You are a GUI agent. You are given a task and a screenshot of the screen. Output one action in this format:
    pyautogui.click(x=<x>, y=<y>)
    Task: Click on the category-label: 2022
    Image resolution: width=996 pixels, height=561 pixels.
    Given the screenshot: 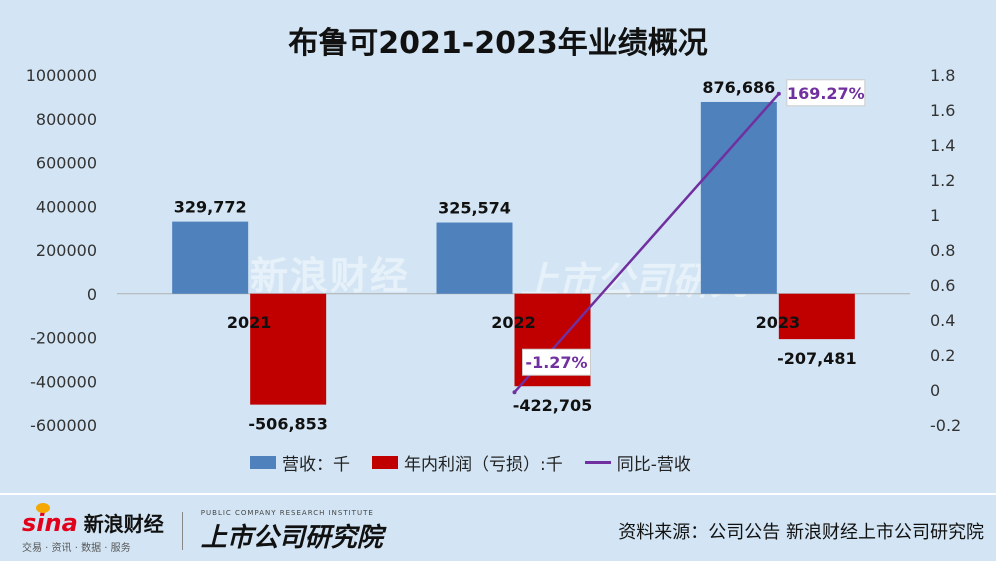 What is the action you would take?
    pyautogui.click(x=513, y=322)
    